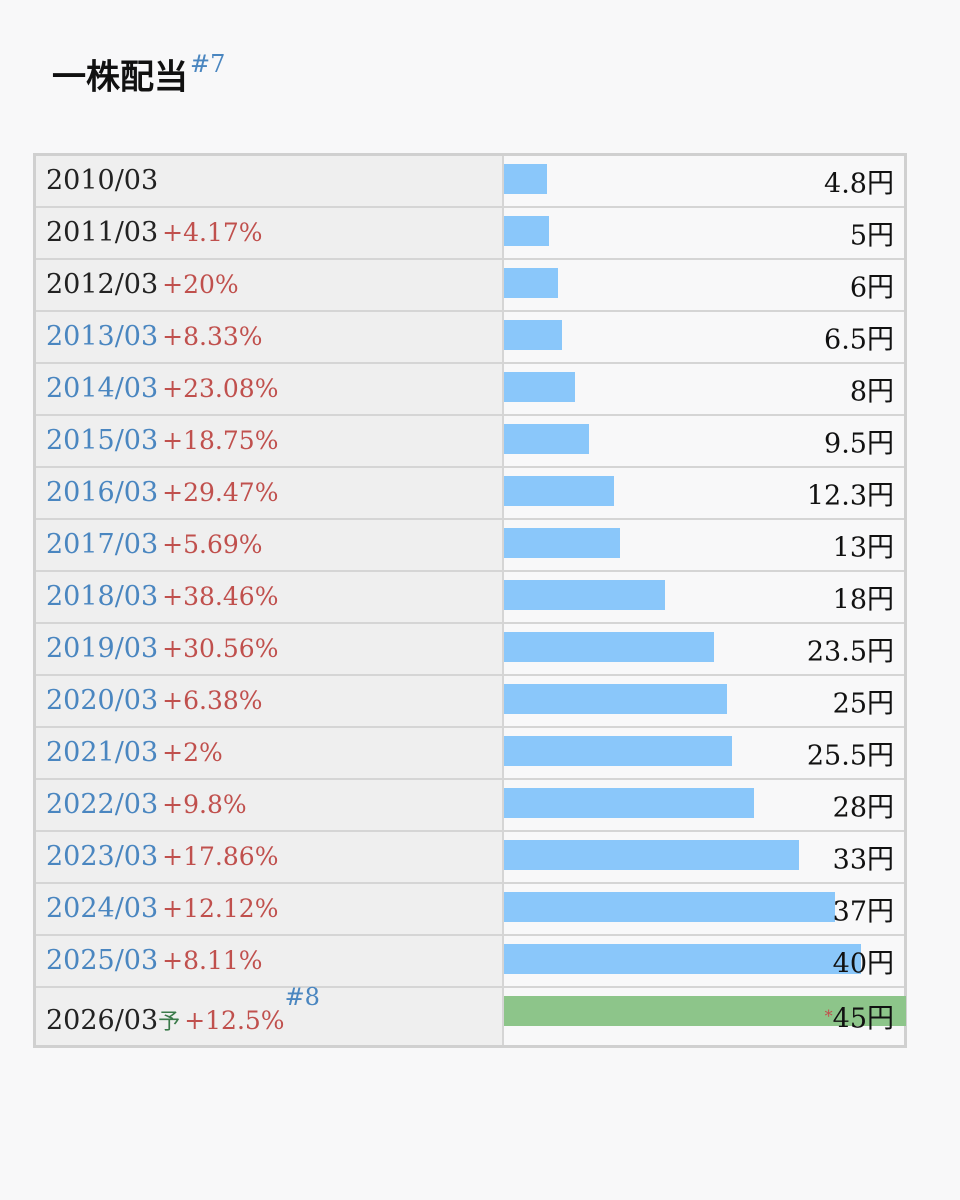  Describe the element at coordinates (102, 1020) in the screenshot. I see `year-label: 2026/03` at that location.